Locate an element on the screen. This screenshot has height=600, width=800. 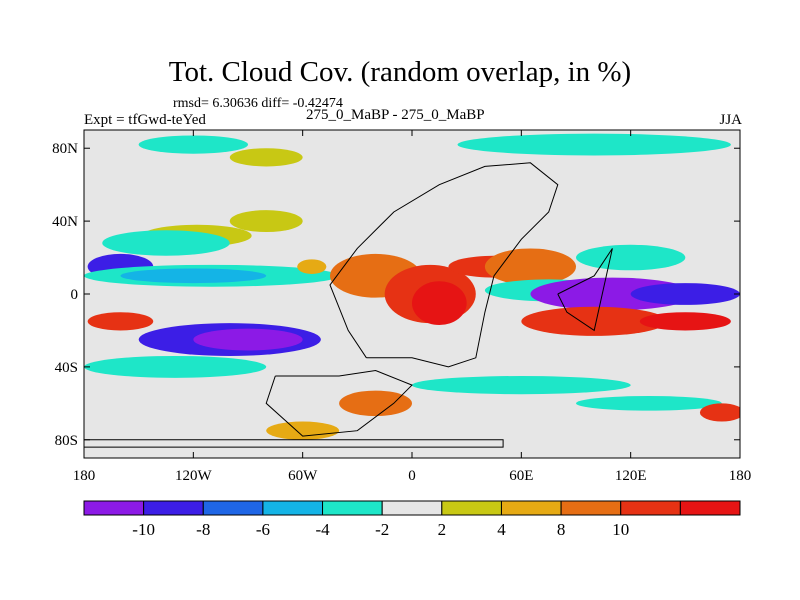
map-title: Tot. Cloud Cov. (random overlap, in %) is located at coordinates (400, 72).